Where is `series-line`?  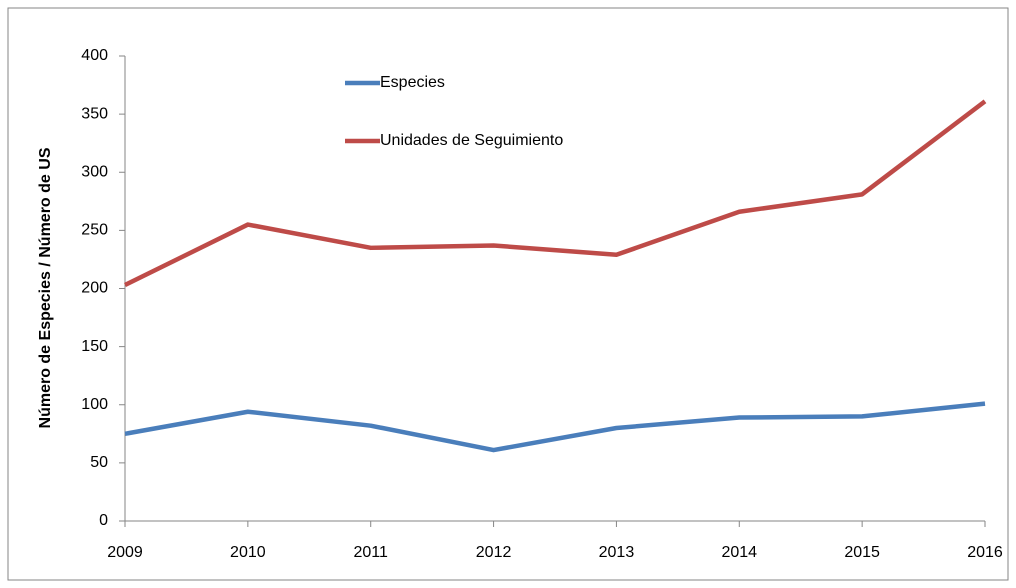
series-line is located at coordinates (555, 427).